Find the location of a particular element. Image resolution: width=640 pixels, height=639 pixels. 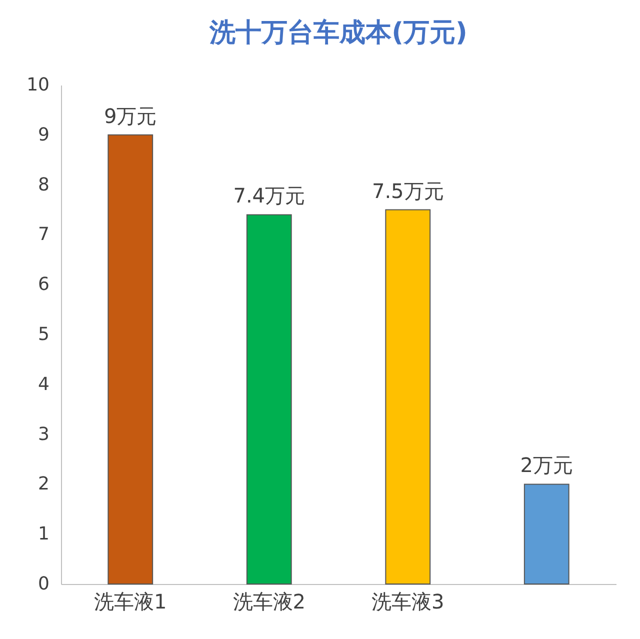

x-tick-label: 洗车液2 is located at coordinates (269, 602).